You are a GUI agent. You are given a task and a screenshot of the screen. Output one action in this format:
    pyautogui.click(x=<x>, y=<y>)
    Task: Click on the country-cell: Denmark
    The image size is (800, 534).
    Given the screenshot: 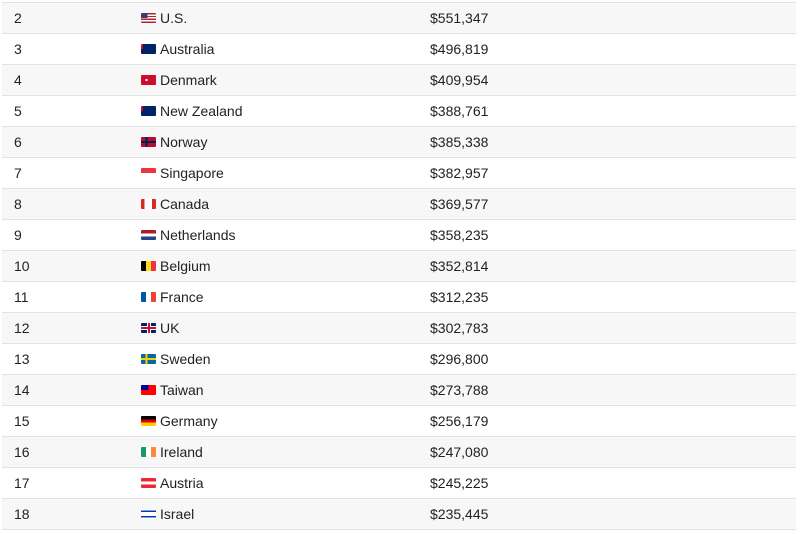 What is the action you would take?
    pyautogui.click(x=179, y=80)
    